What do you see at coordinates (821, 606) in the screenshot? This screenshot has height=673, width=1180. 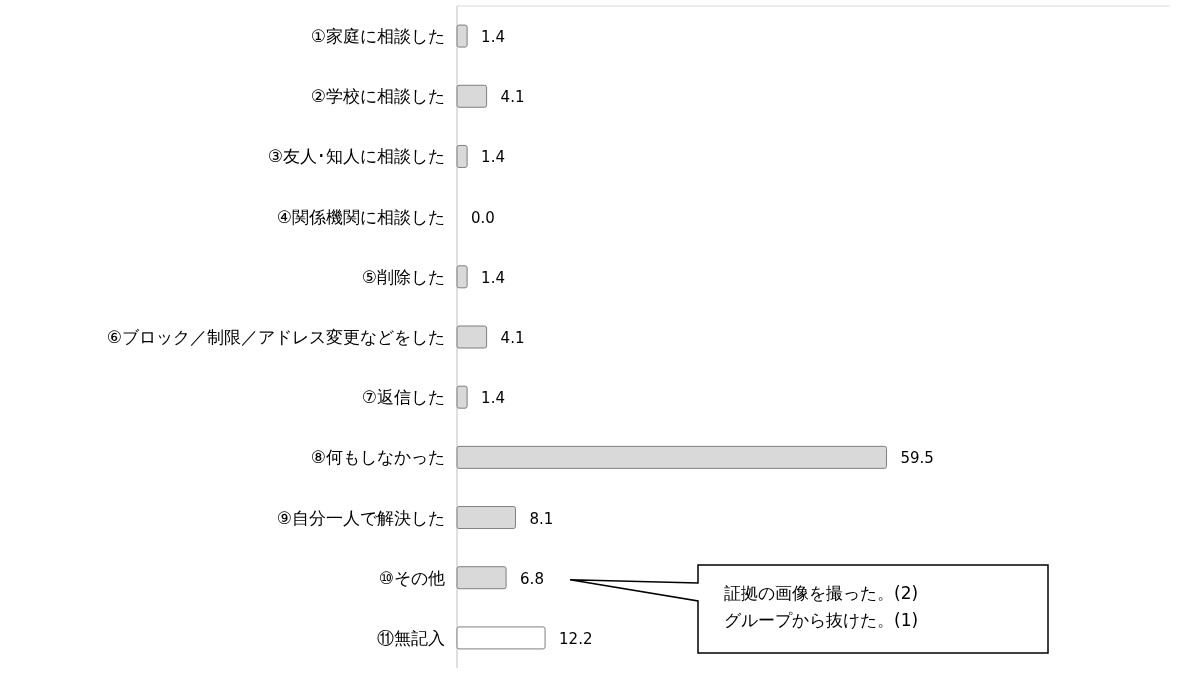 I see `annotation: 証拠の画像を撮った。(2) グループから抜けた。(1)` at bounding box center [821, 606].